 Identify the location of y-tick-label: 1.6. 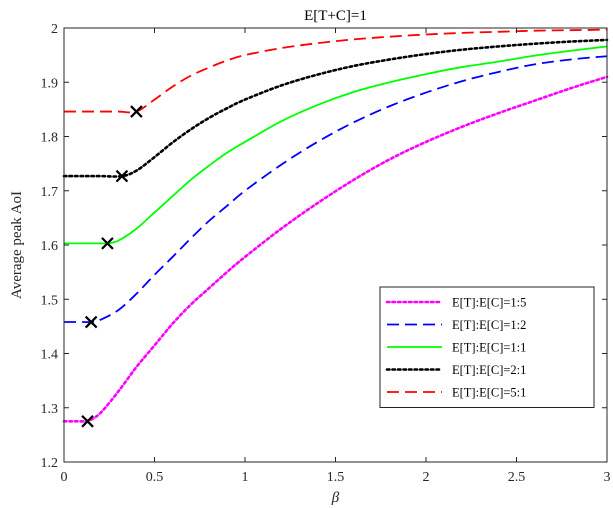
(50, 246).